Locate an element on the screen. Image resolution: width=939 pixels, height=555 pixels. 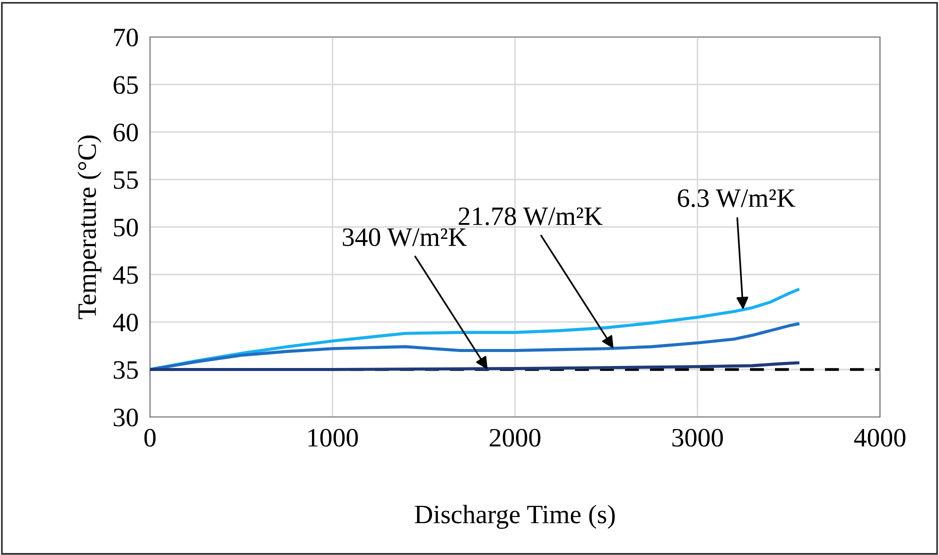
x-tick-label: 0 is located at coordinates (150, 437).